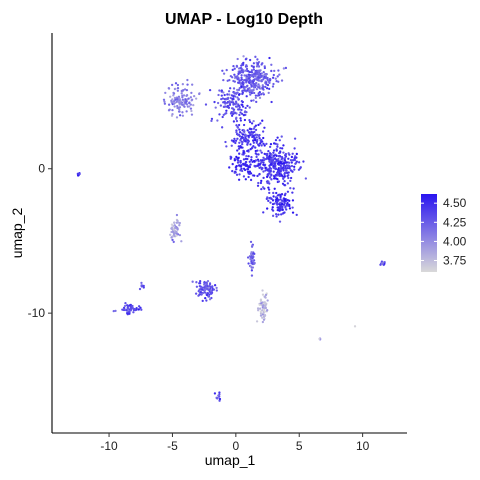 The height and width of the screenshot is (480, 480). What do you see at coordinates (444, 232) in the screenshot?
I see `colorbar-ticks: 4.50 4.25 4.00 3.75` at bounding box center [444, 232].